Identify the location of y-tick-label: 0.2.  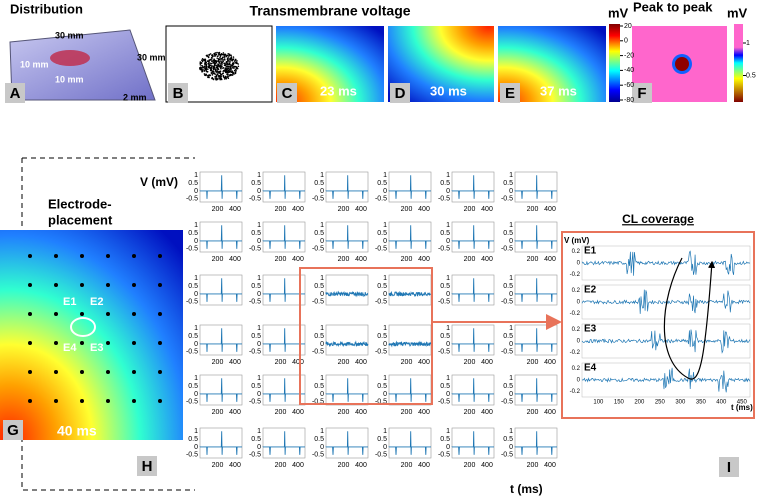
(576, 369).